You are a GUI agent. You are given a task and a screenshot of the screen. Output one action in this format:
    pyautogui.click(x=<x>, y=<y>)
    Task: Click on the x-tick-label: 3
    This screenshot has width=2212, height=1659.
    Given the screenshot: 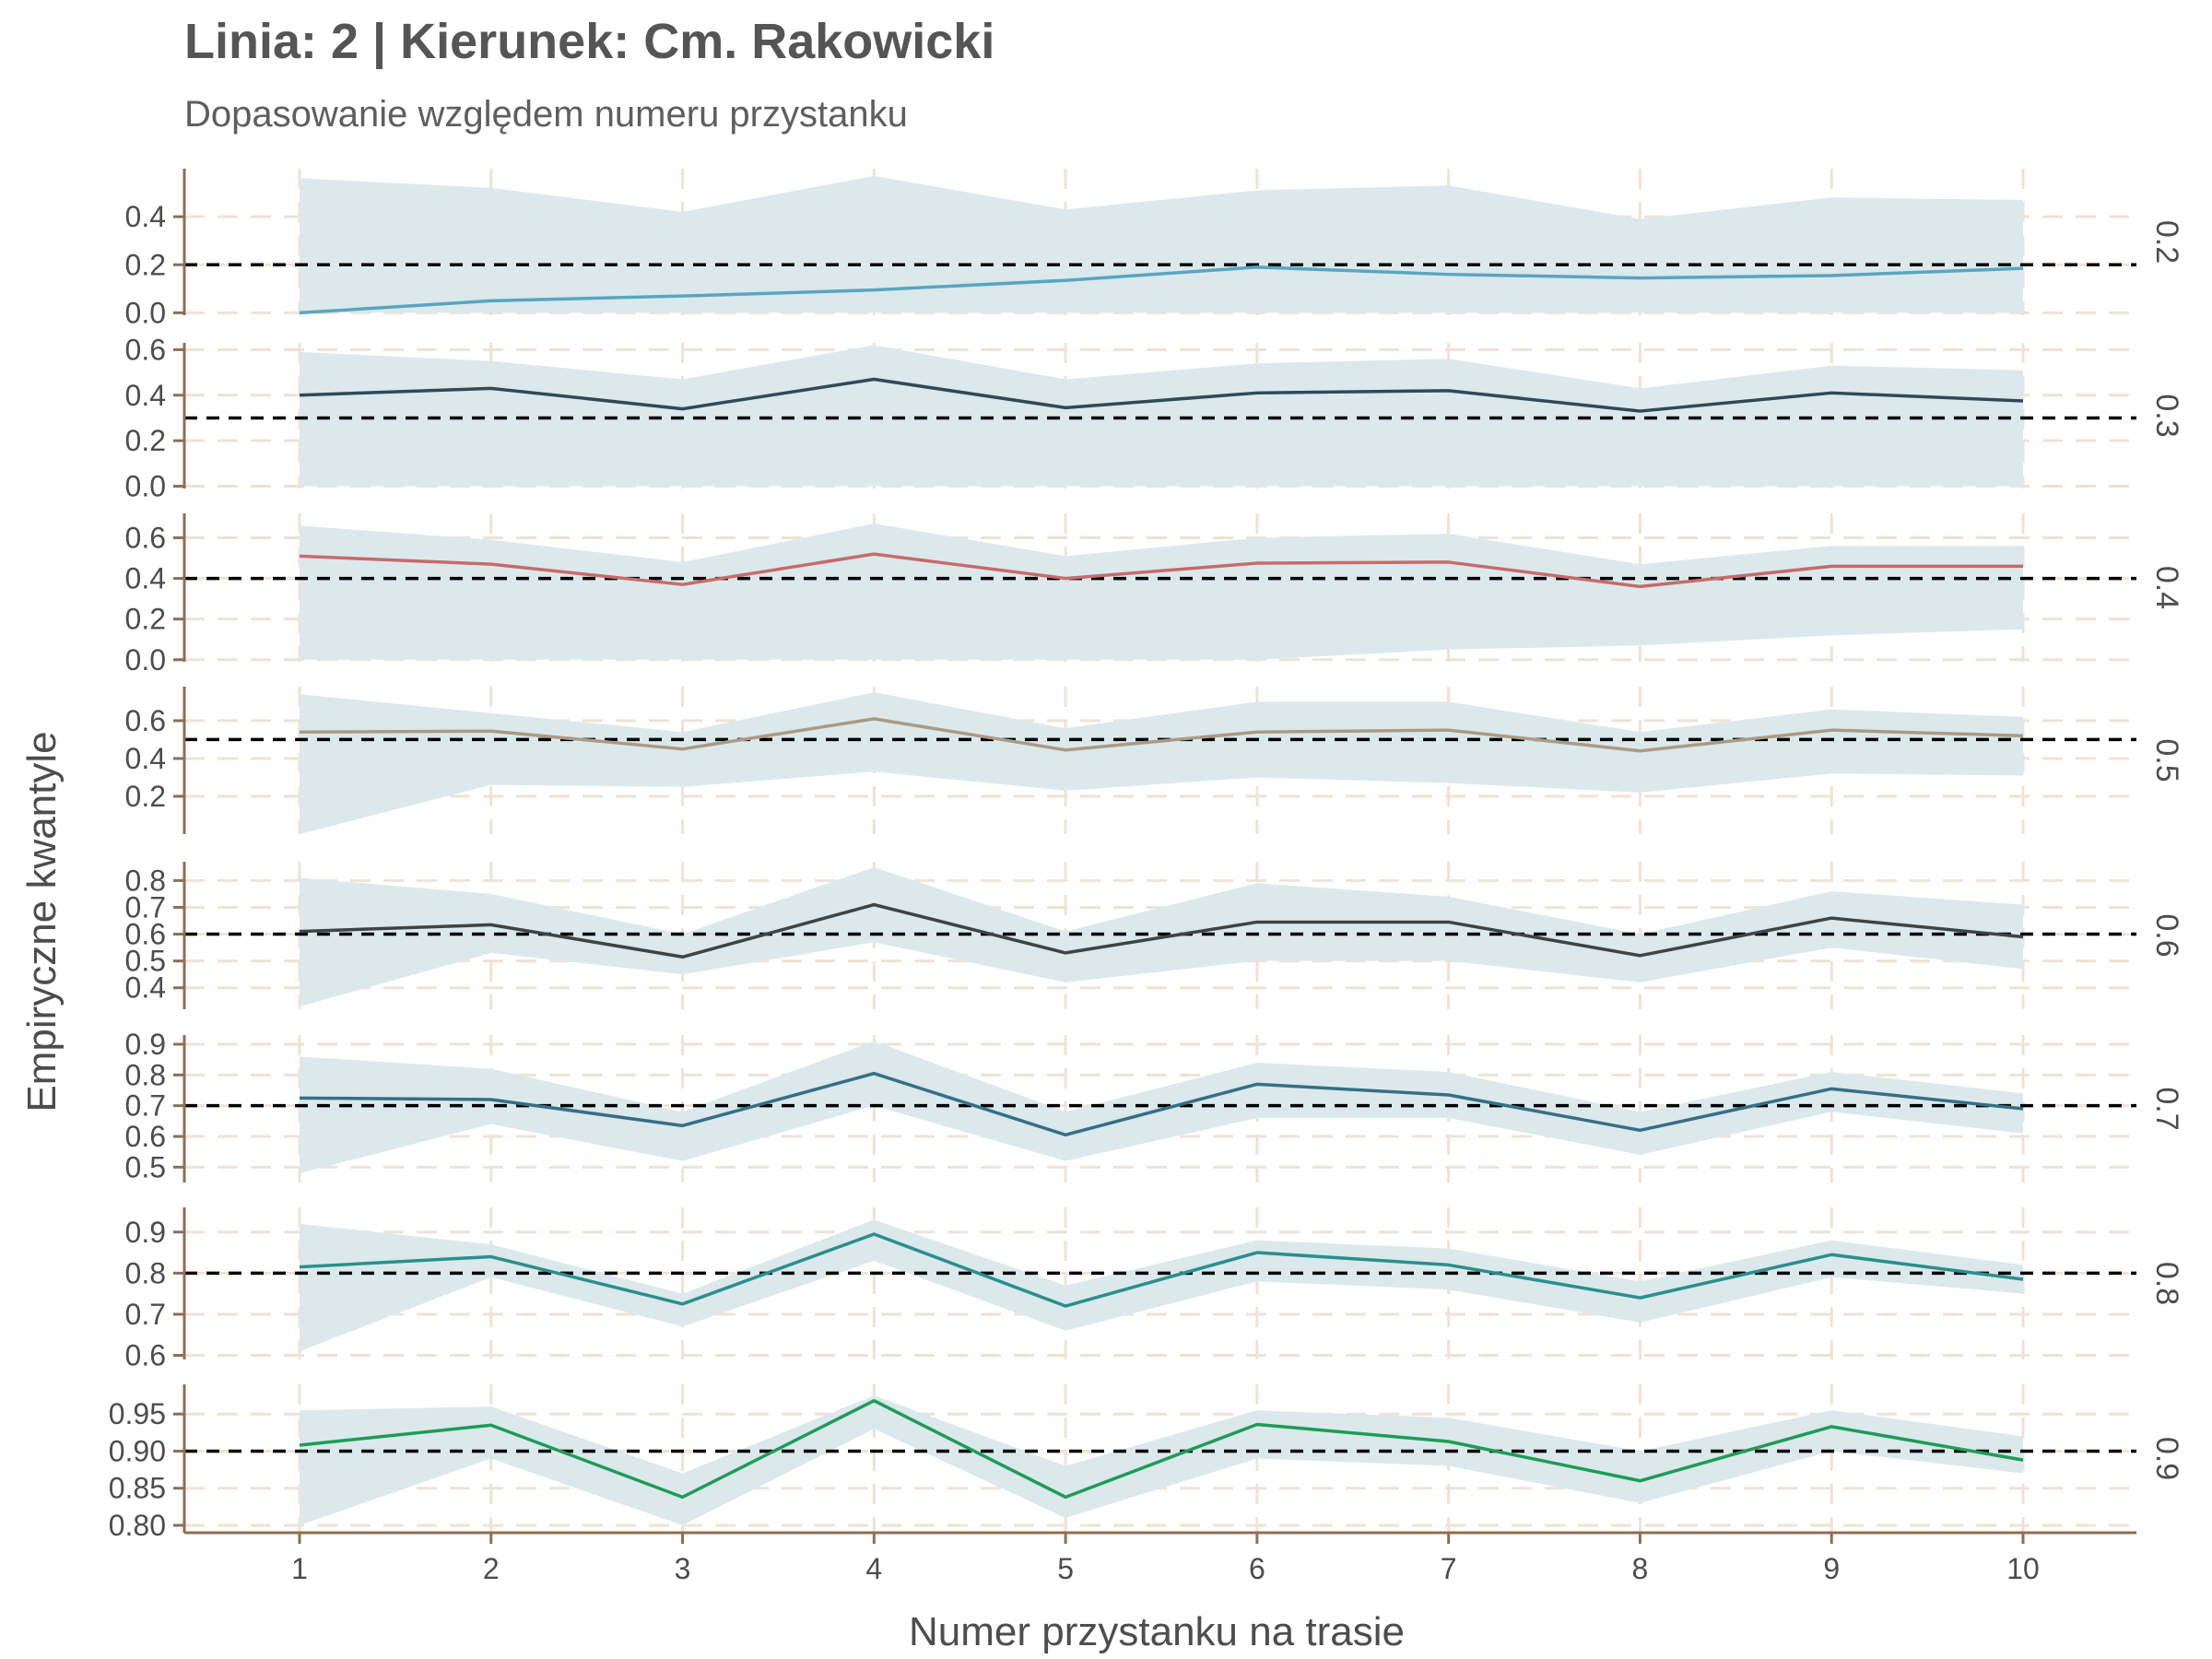 What is the action you would take?
    pyautogui.click(x=683, y=1568)
    